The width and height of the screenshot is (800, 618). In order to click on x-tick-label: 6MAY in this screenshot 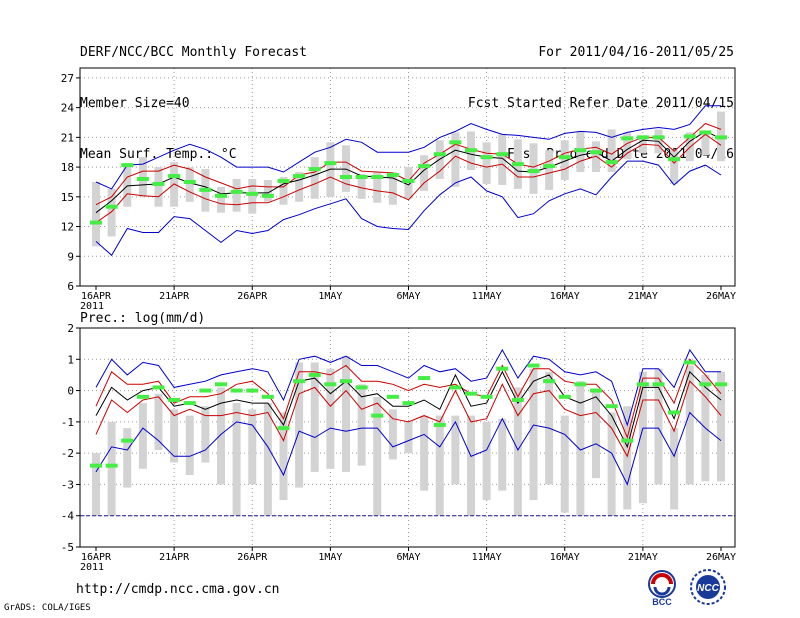, I will do `click(408, 557)`.